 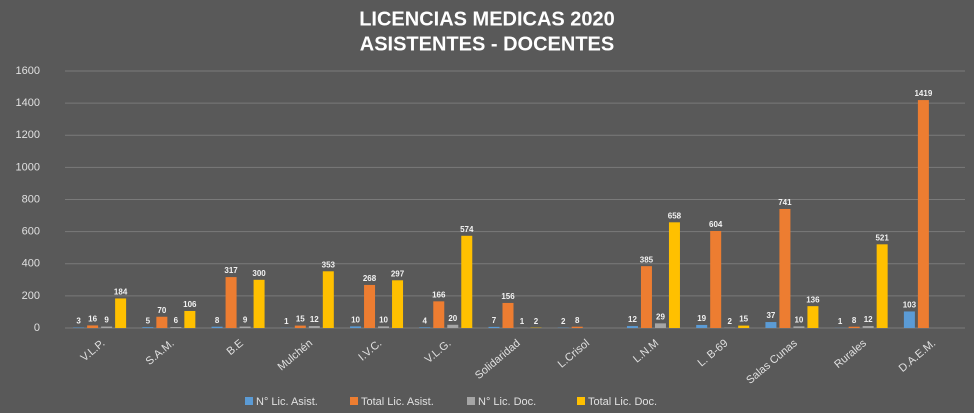 I want to click on data-label: 574, so click(x=467, y=229).